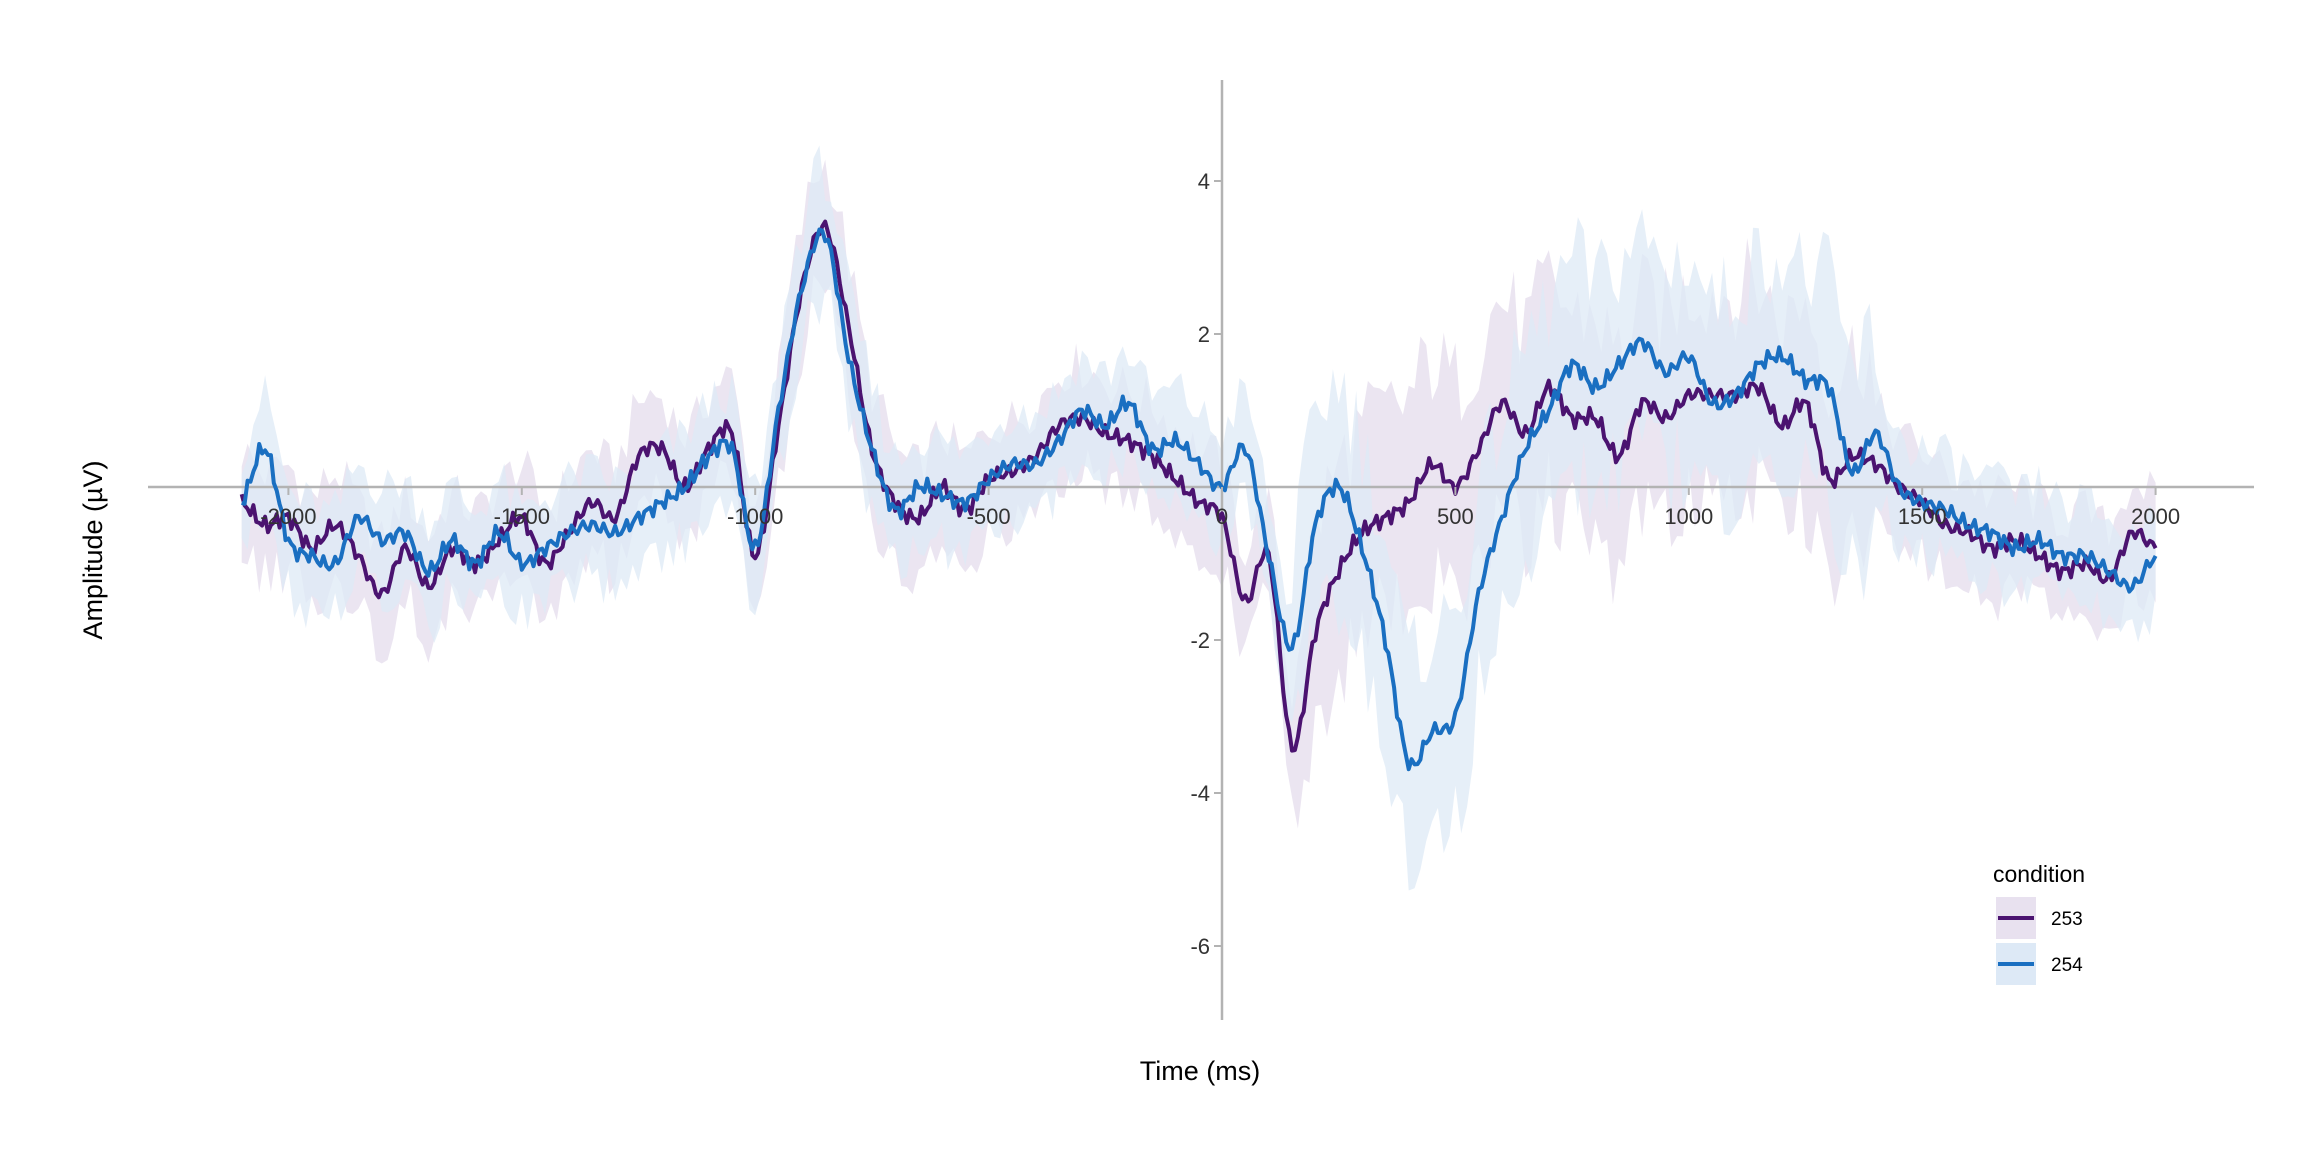  Describe the element at coordinates (93, 549) in the screenshot. I see `y-axis-title: Amplitude (µV)` at that location.